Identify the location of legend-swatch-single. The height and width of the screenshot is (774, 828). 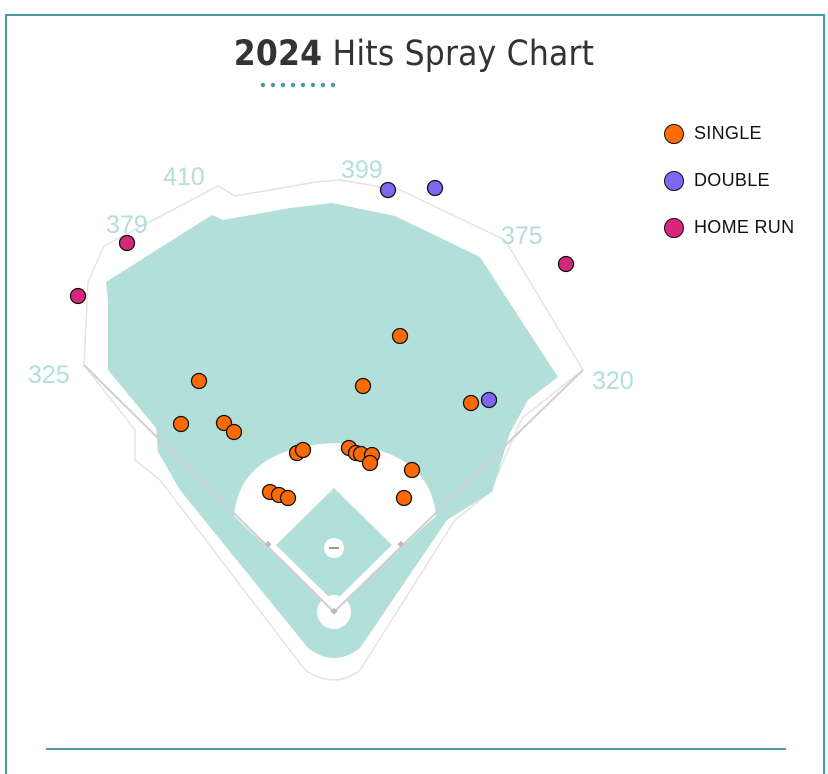
(674, 133).